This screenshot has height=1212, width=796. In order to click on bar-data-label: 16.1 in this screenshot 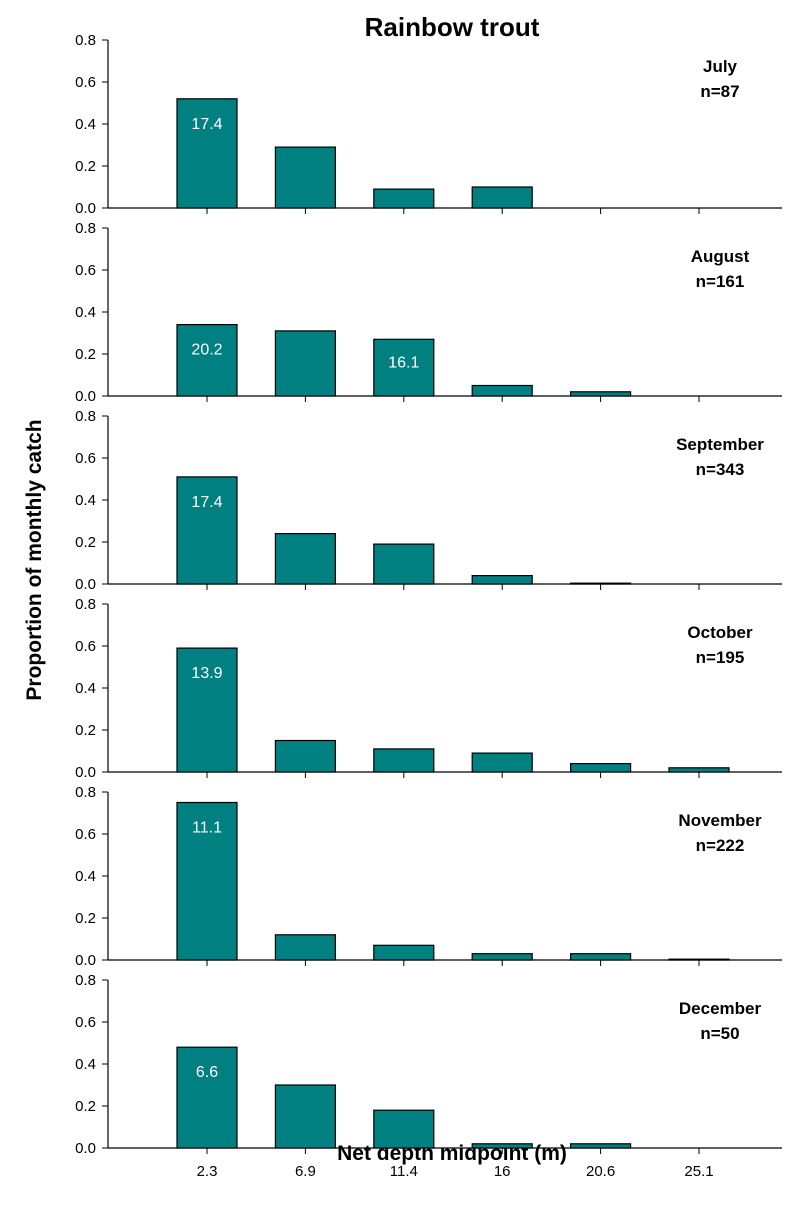, I will do `click(403, 362)`.